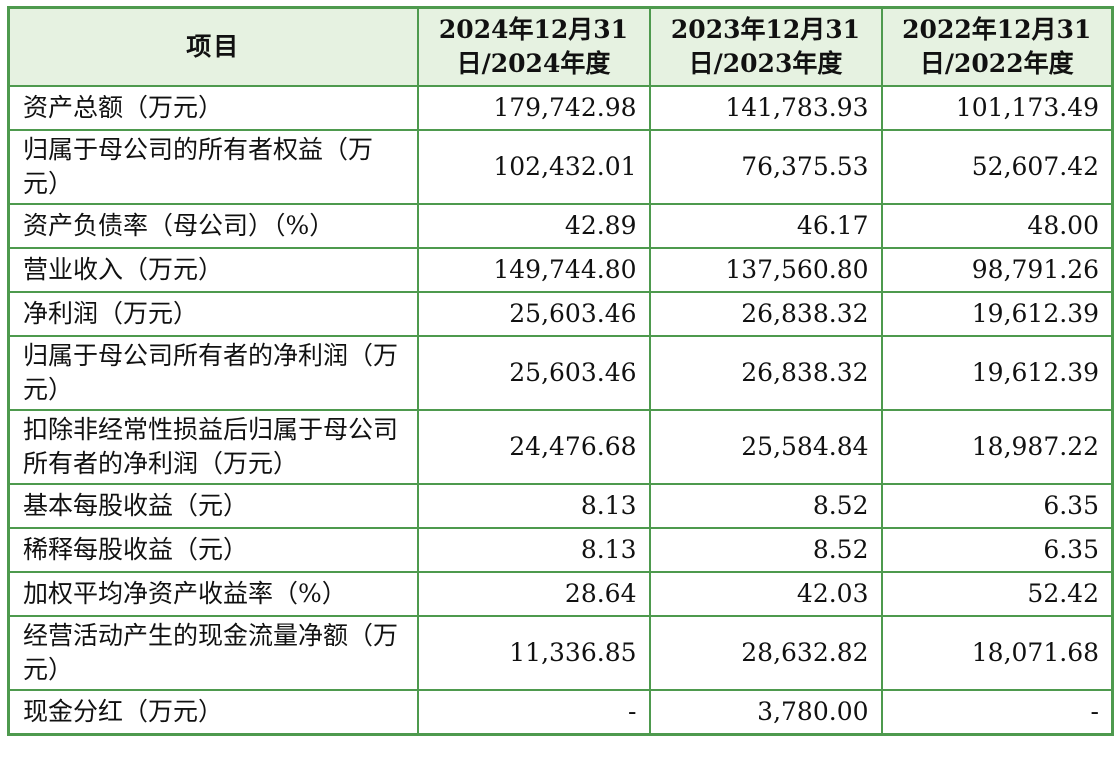 Image resolution: width=1118 pixels, height=762 pixels. What do you see at coordinates (765, 653) in the screenshot?
I see `value-2023: 28,632.82` at bounding box center [765, 653].